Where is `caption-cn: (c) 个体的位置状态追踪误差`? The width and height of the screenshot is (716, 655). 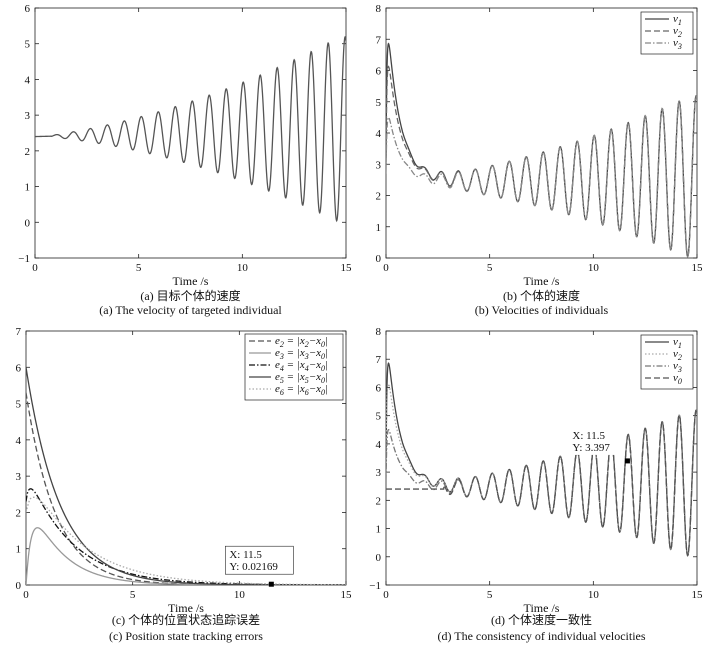 caption-cn: (c) 个体的位置状态追踪误差 is located at coordinates (186, 619).